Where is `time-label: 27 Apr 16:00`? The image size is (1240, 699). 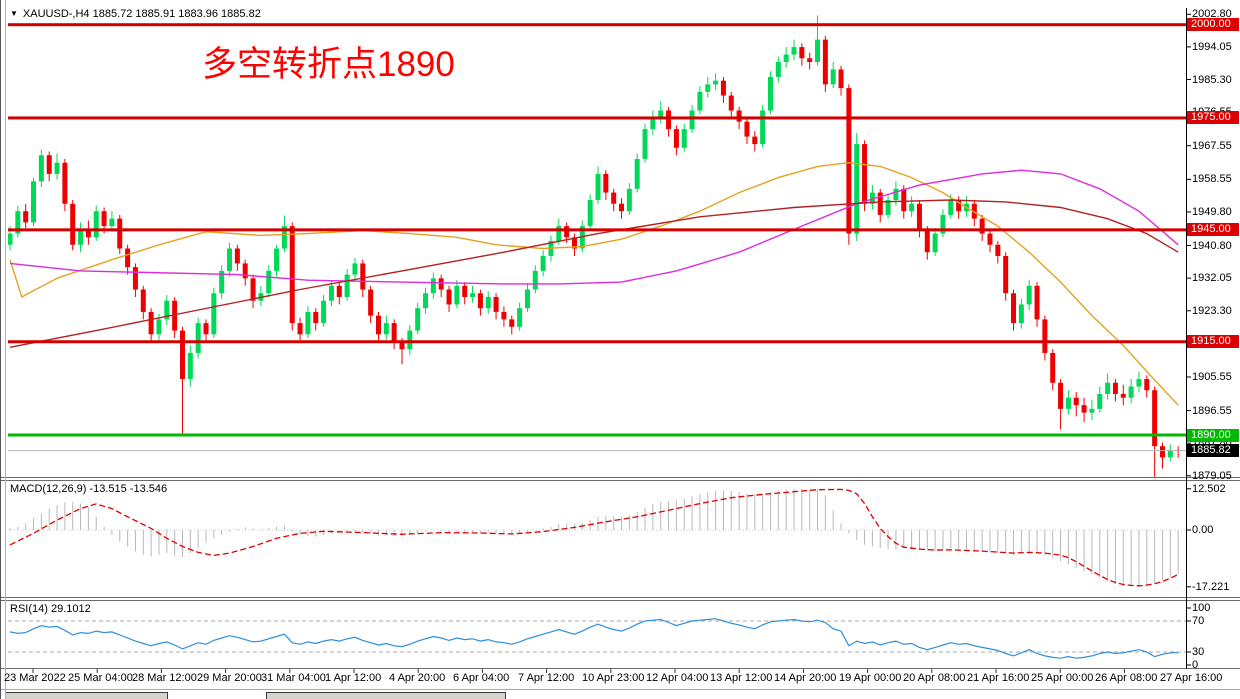
time-label: 27 Apr 16:00 is located at coordinates (1191, 678).